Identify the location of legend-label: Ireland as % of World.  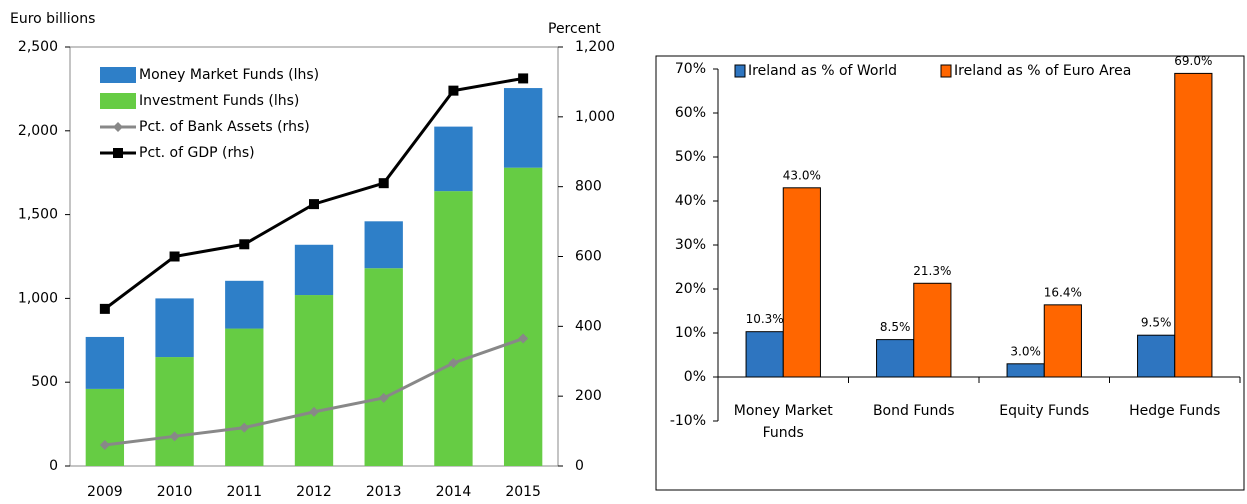
(822, 71).